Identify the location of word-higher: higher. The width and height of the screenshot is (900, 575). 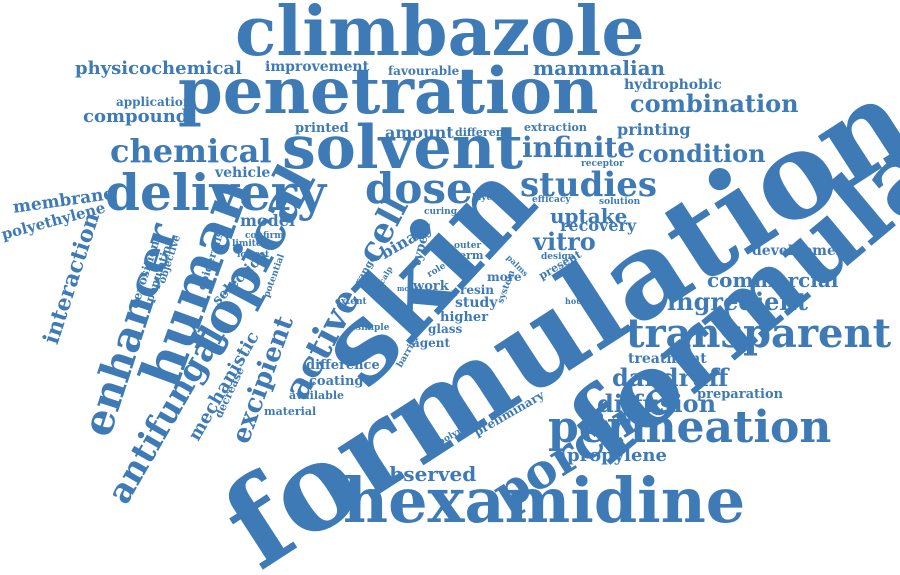
(464, 317).